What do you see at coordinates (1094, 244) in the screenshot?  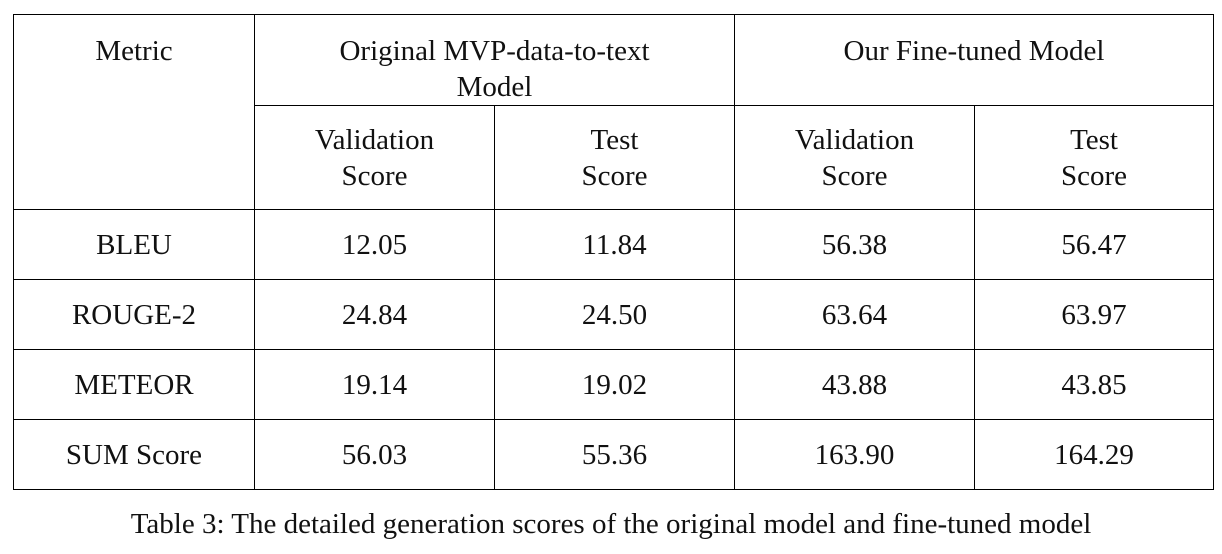 I see `cell-value: 56.47` at bounding box center [1094, 244].